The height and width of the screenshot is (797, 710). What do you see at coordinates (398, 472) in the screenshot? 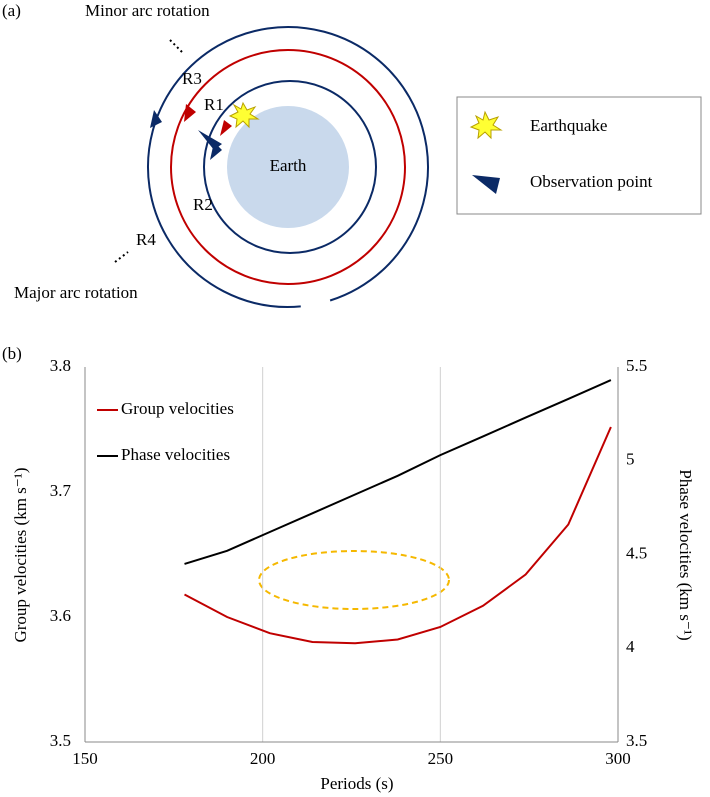
I see `data-line` at bounding box center [398, 472].